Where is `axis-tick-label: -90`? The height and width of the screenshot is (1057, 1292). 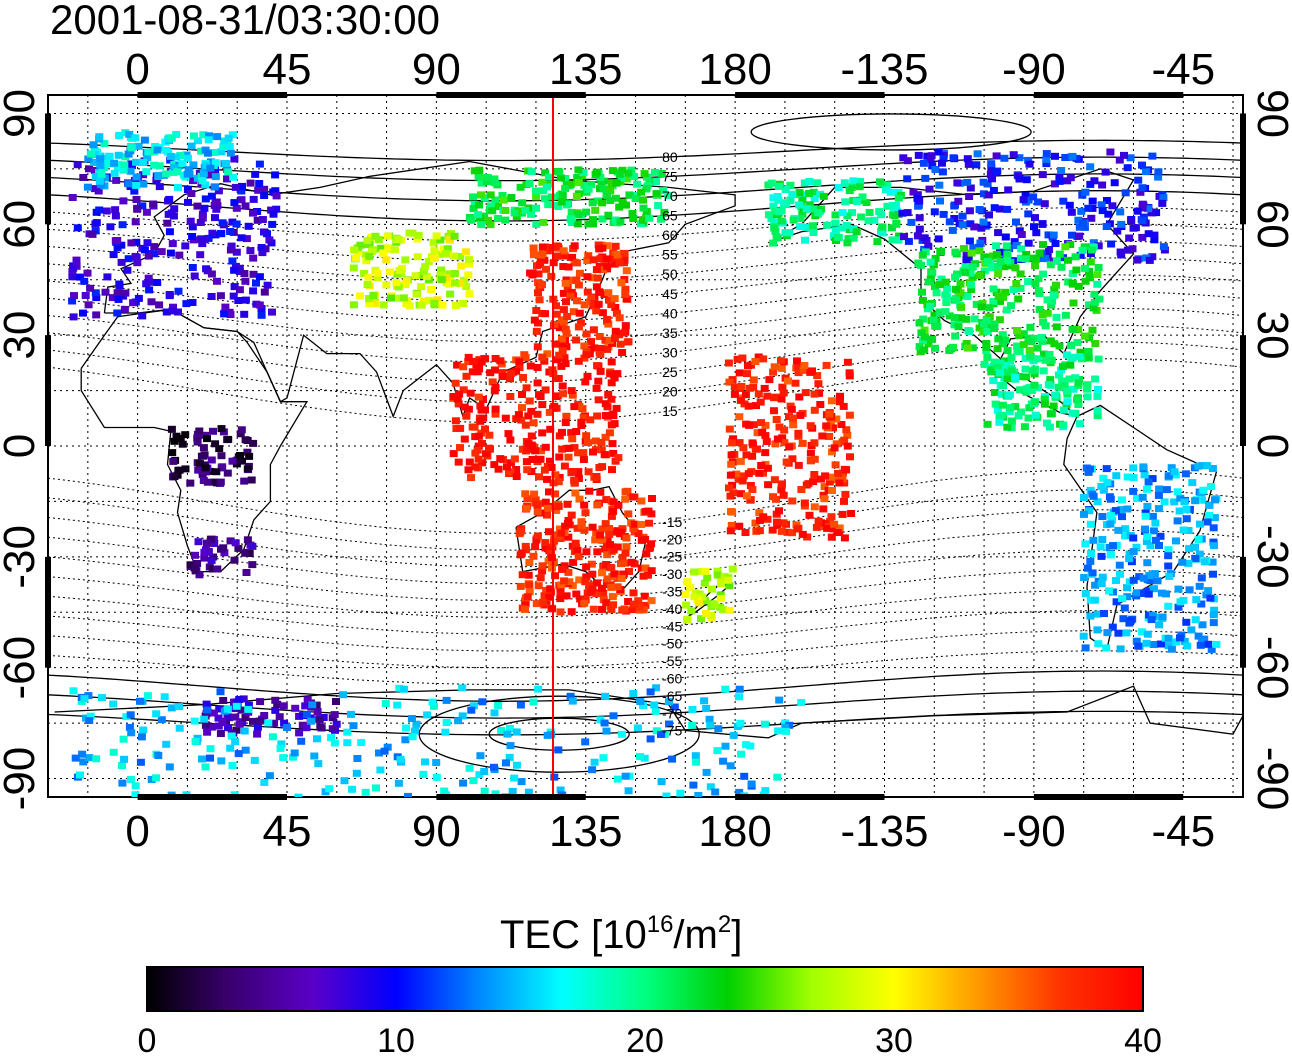 axis-tick-label: -90 is located at coordinates (1034, 69).